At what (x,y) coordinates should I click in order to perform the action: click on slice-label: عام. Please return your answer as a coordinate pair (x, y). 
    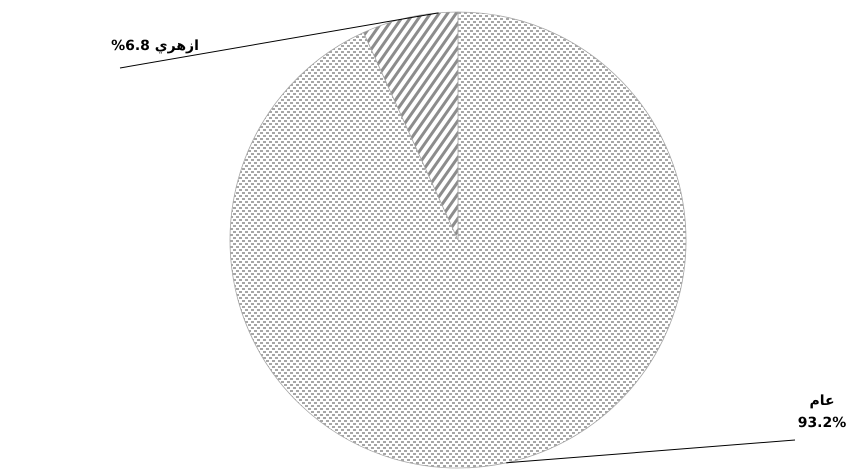
    Looking at the image, I should click on (822, 401).